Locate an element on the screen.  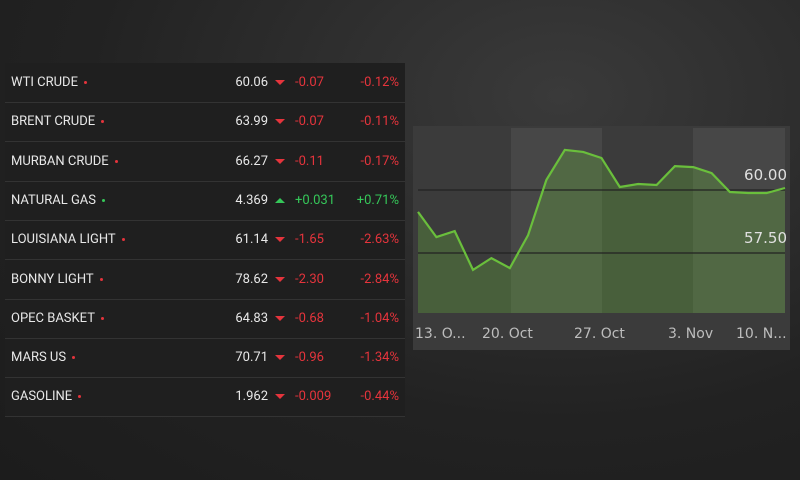
change: -0.96 is located at coordinates (309, 358).